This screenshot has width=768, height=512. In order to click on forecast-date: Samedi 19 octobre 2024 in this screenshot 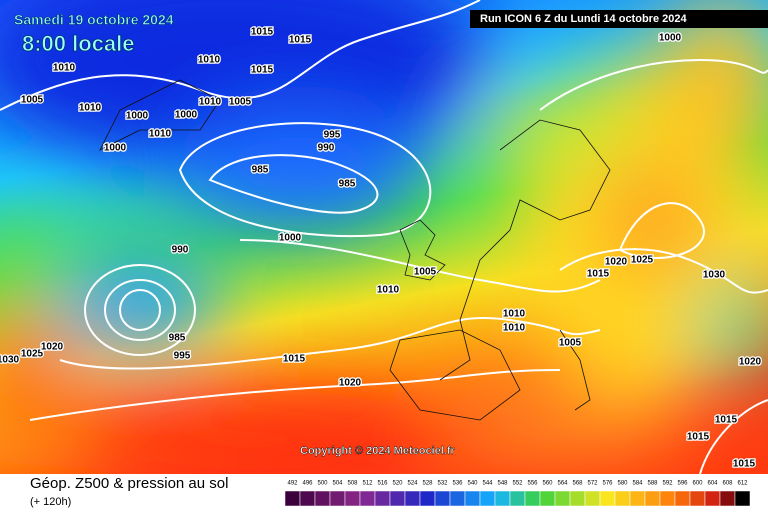, I will do `click(94, 20)`.